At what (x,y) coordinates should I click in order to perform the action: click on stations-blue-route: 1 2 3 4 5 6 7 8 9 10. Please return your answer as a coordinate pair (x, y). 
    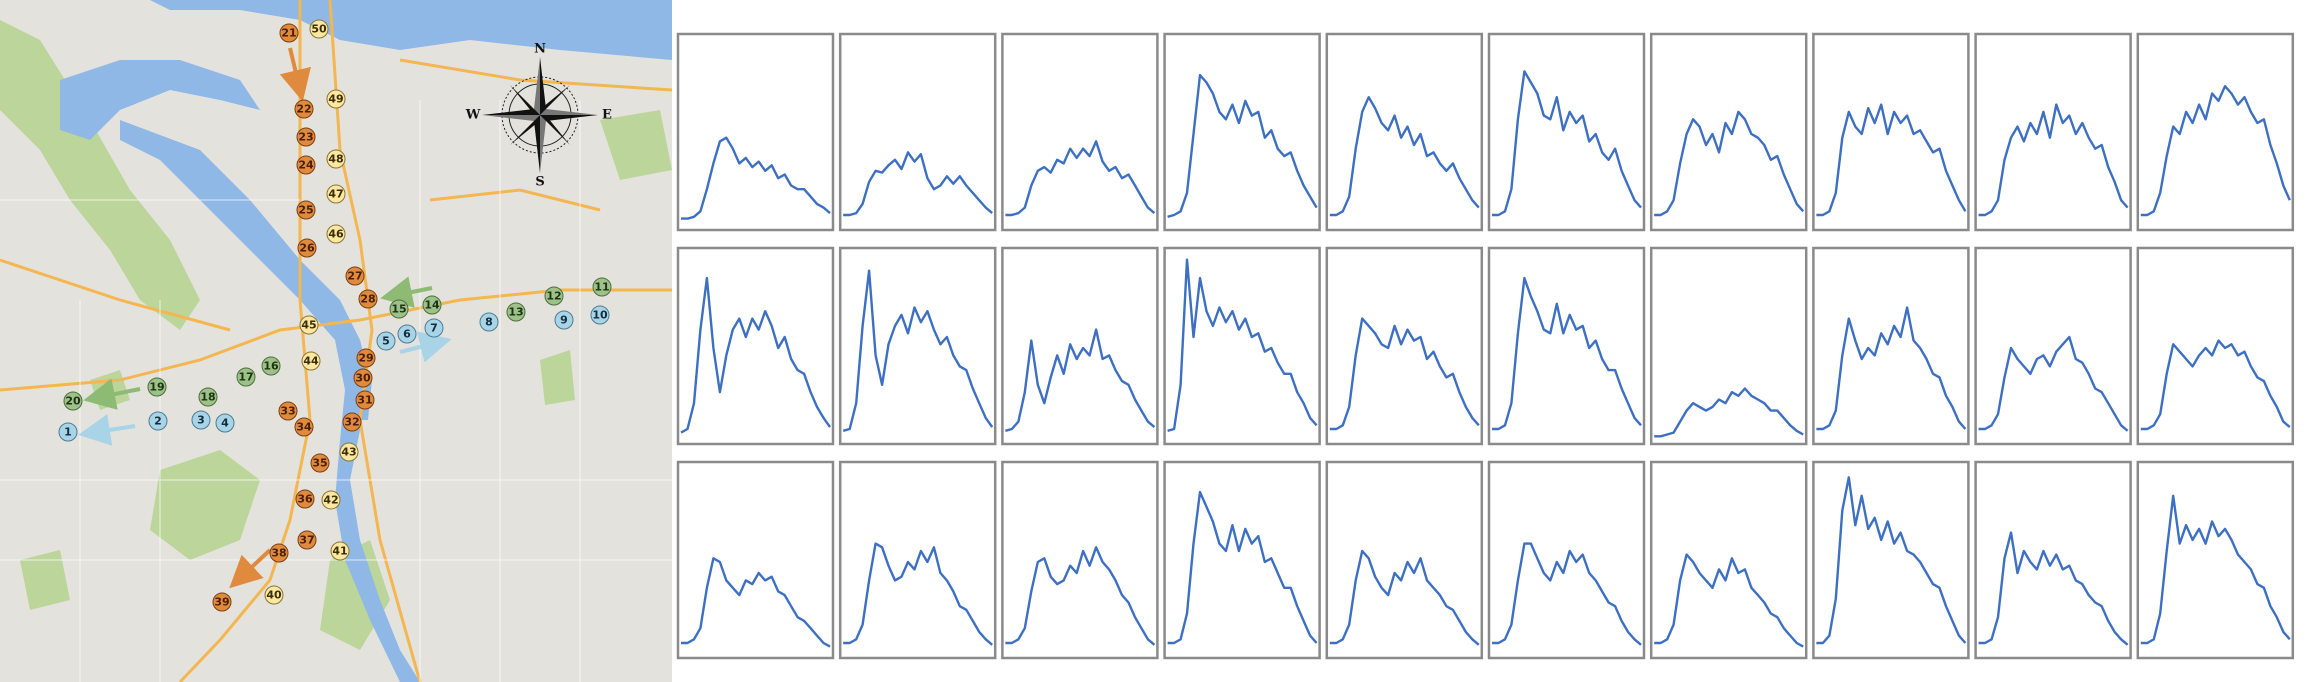
    Looking at the image, I should click on (334, 373).